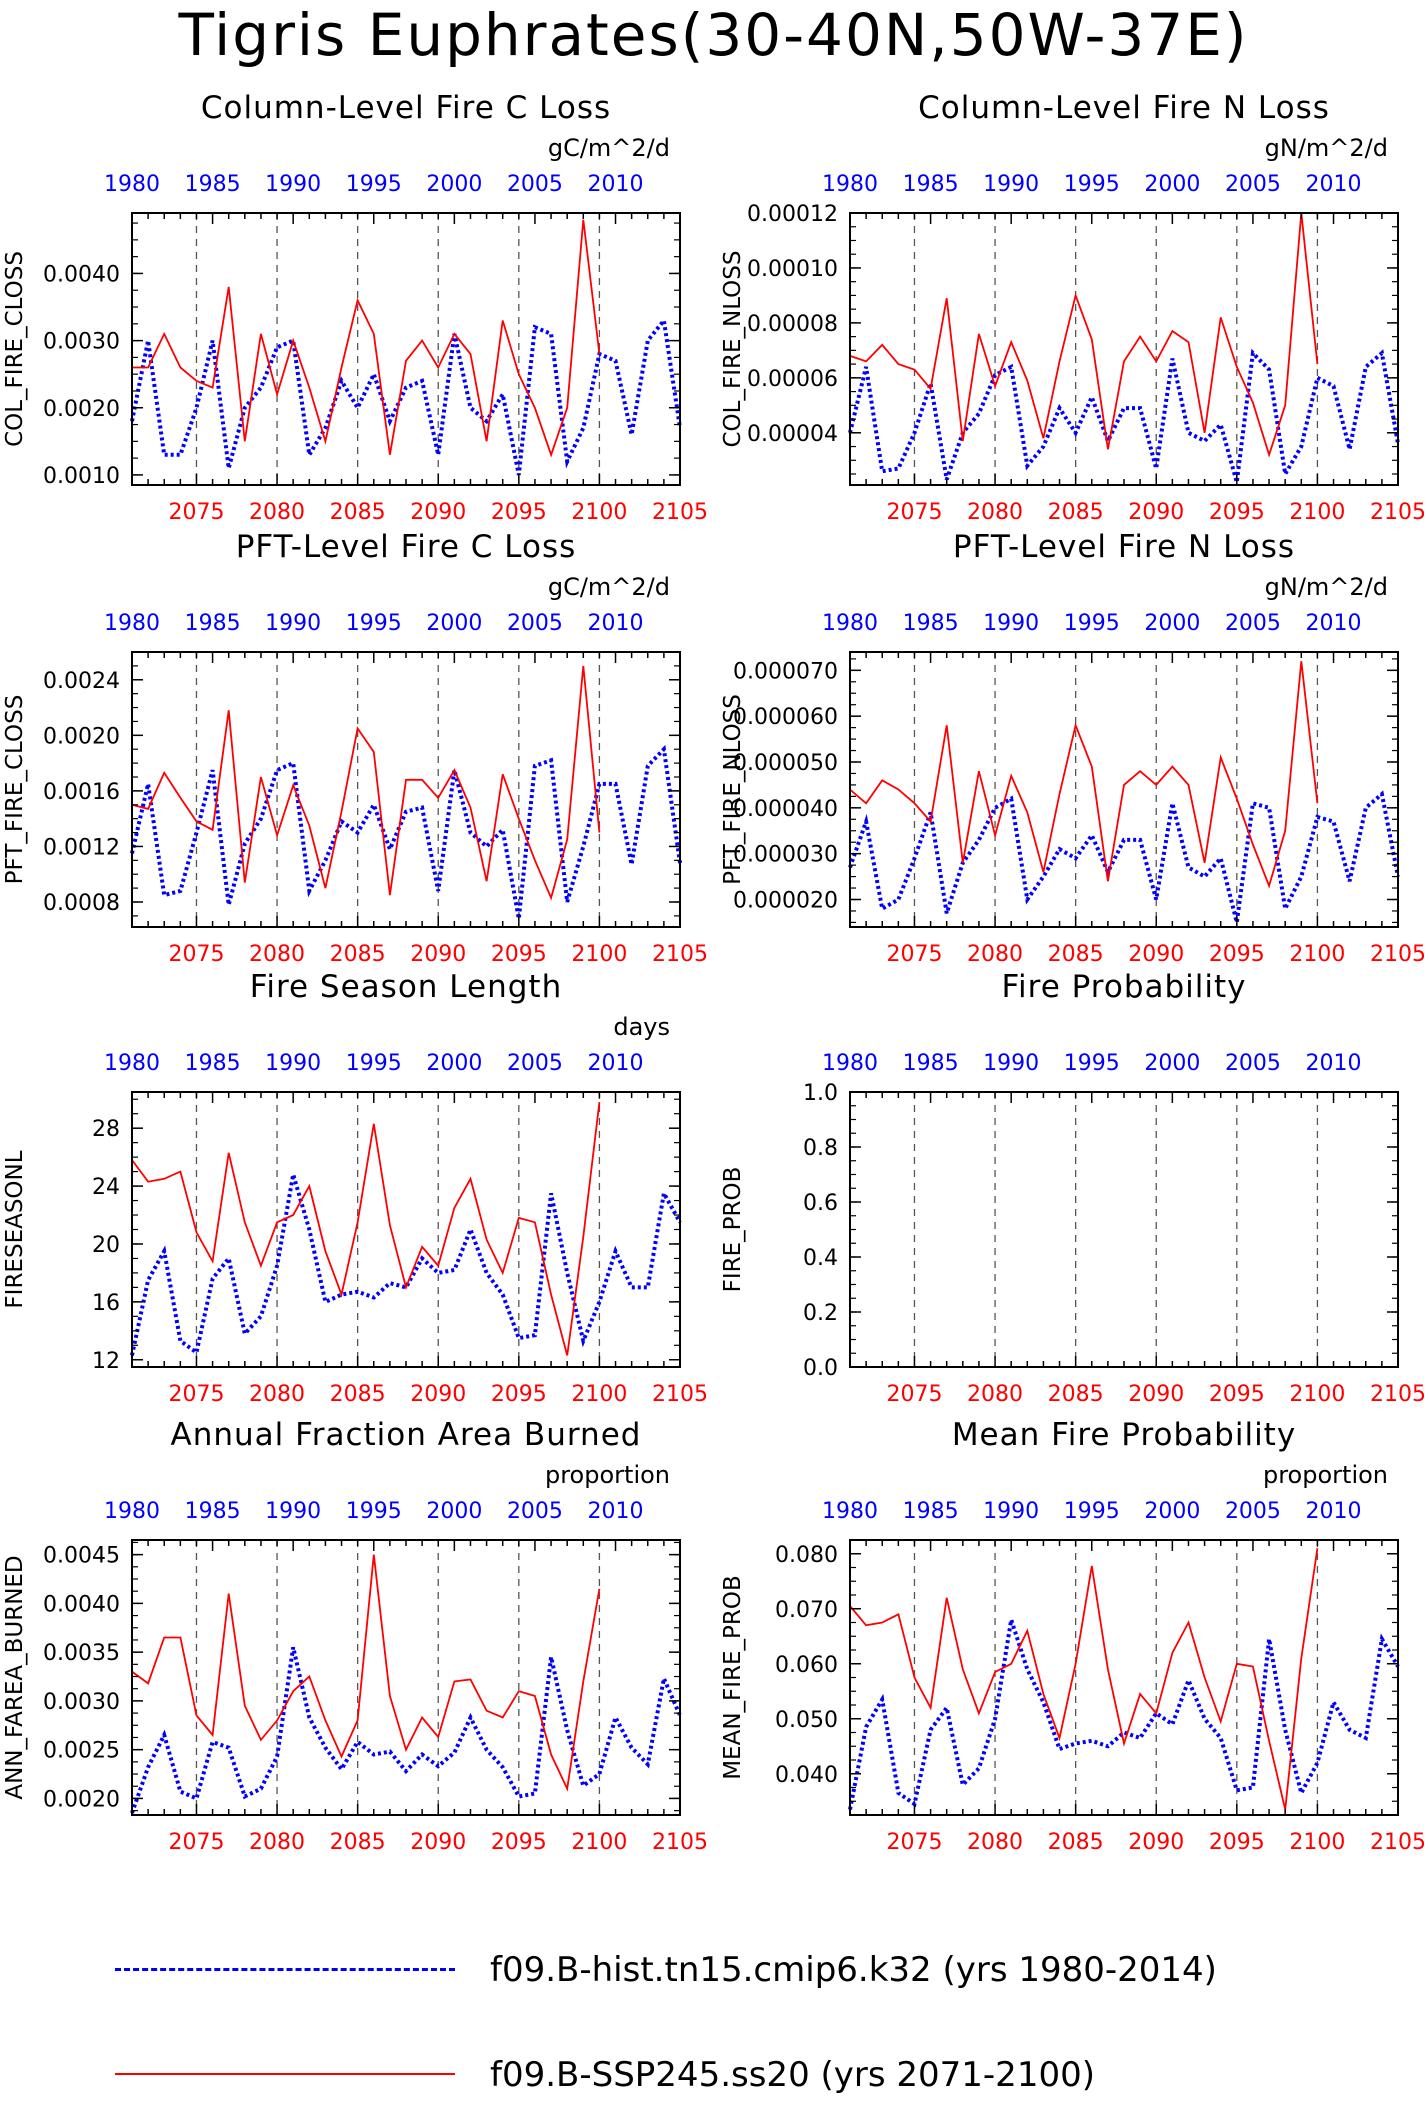 This screenshot has height=2119, width=1427. Describe the element at coordinates (616, 184) in the screenshot. I see `panel-1-top-tick-label: 2010` at that location.